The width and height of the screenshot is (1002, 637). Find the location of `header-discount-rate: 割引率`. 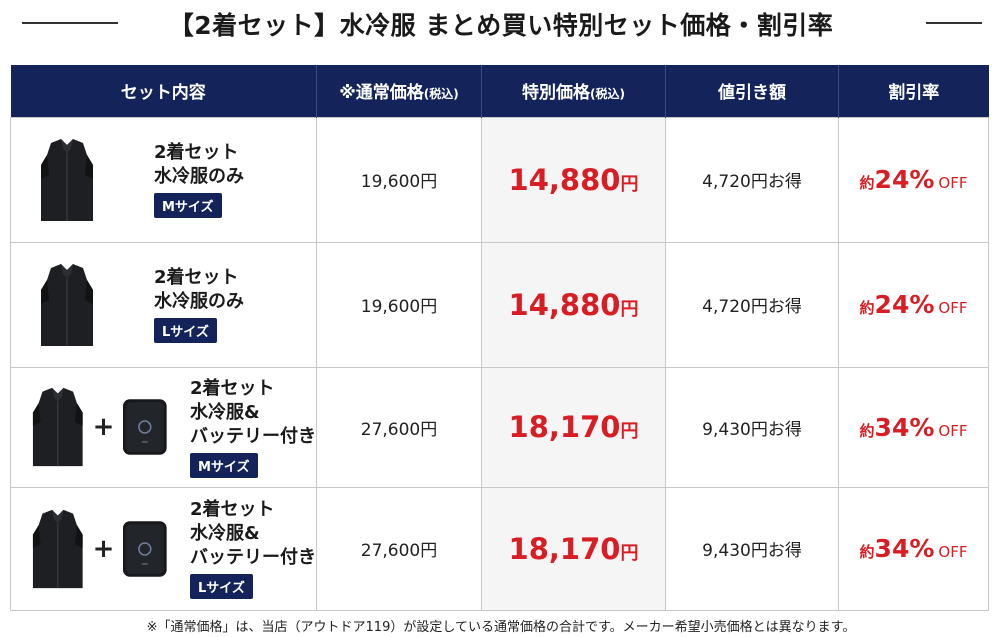

header-discount-rate: 割引率 is located at coordinates (913, 91).